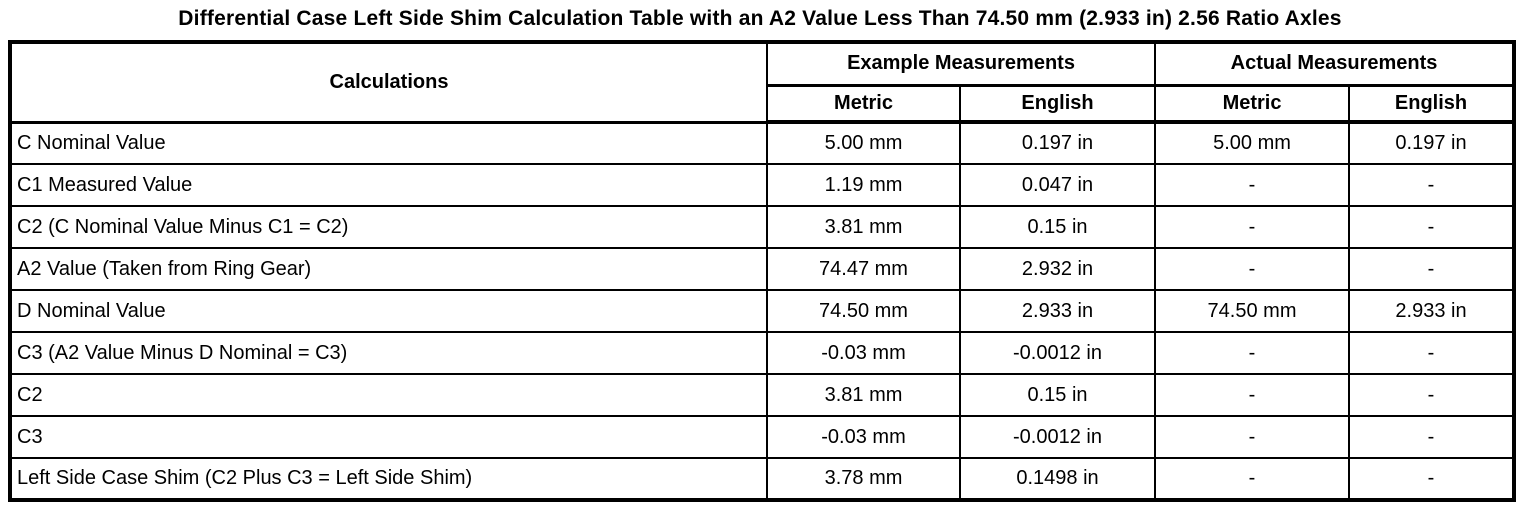 This screenshot has height=518, width=1520. What do you see at coordinates (1335, 64) in the screenshot?
I see `column-group-actual-measurements: Actual Measurements` at bounding box center [1335, 64].